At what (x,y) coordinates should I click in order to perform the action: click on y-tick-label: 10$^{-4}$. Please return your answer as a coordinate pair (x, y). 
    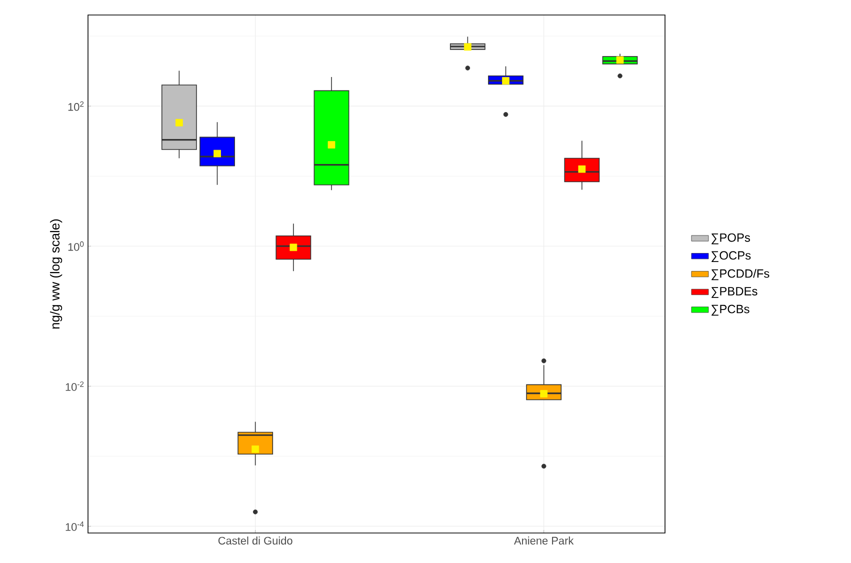
    Looking at the image, I should click on (75, 526).